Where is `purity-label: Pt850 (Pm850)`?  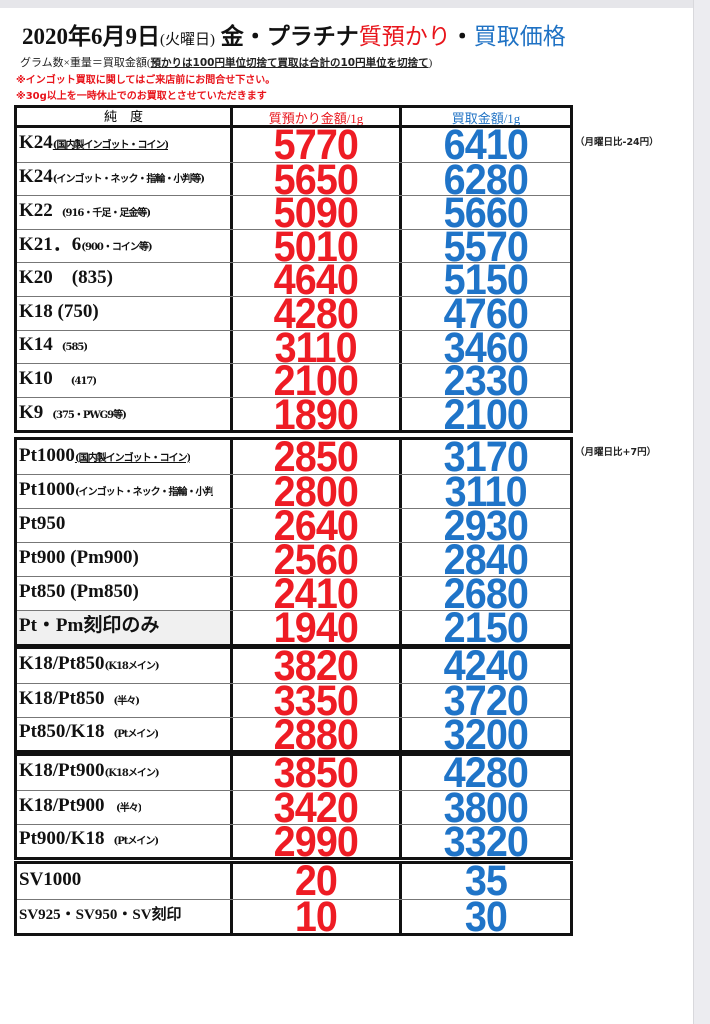
purity-label: Pt850 (Pm850) is located at coordinates (79, 593).